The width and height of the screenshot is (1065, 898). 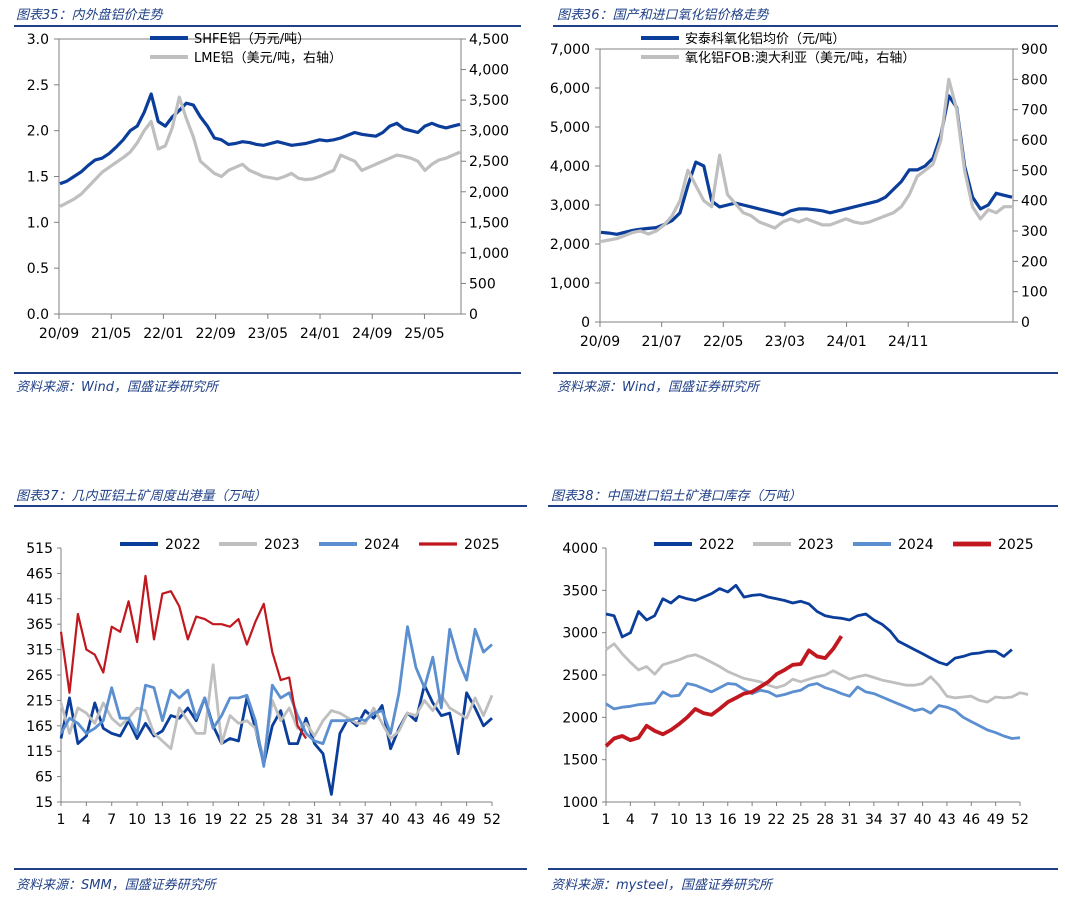 I want to click on y-tick-label: 3.0, so click(x=38, y=40).